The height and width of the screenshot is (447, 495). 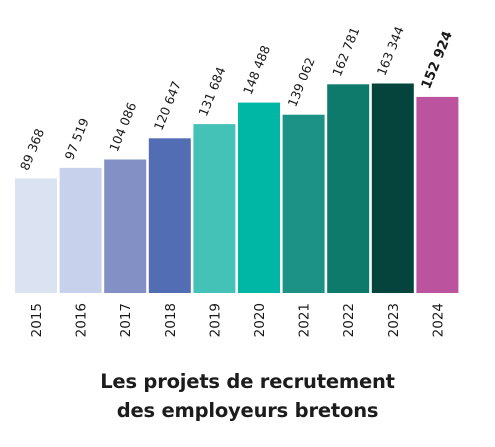 I want to click on year-label-2017: 2017, so click(x=126, y=320).